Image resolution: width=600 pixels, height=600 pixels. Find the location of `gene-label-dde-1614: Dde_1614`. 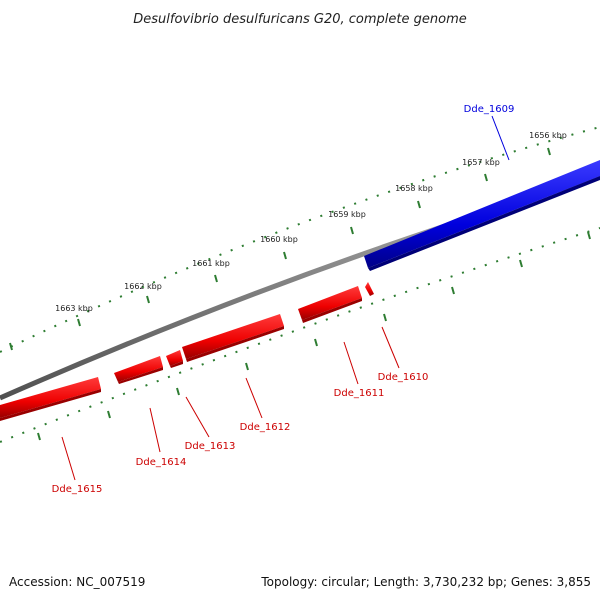

gene-label-dde-1614: Dde_1614 is located at coordinates (161, 462).